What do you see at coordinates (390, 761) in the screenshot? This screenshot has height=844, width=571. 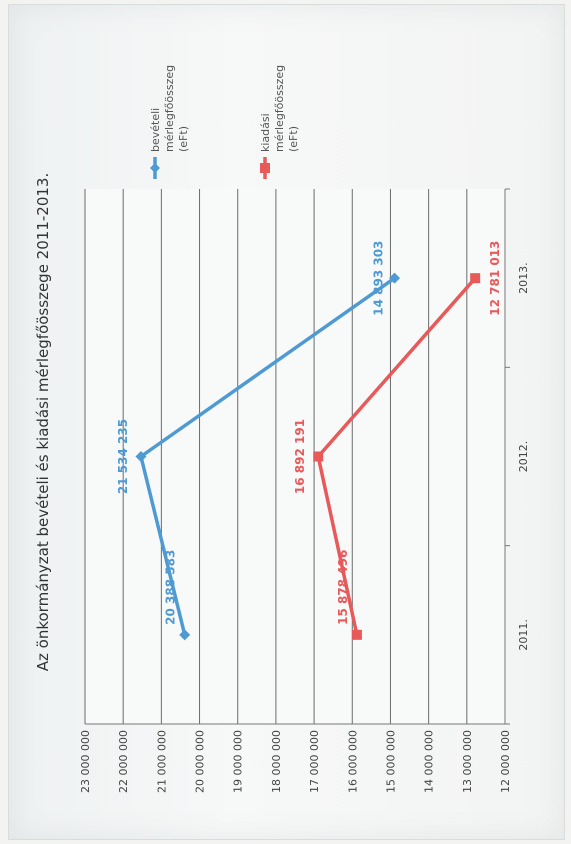 I see `y-tick-label: 15 000 000` at bounding box center [390, 761].